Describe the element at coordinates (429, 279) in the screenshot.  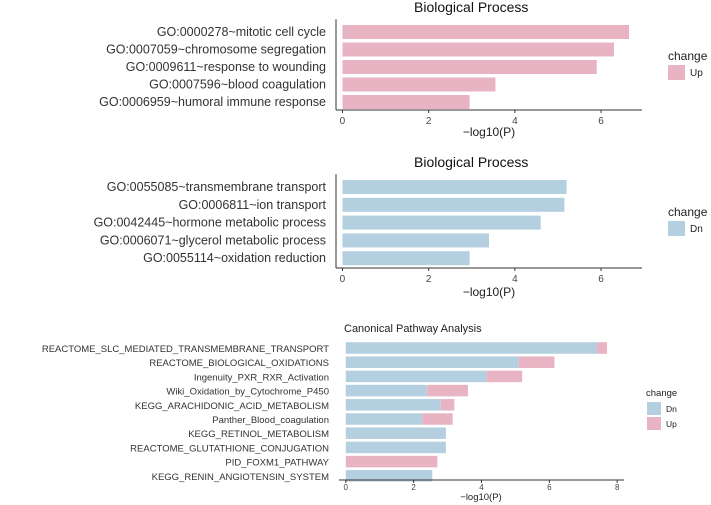
I see `chart-2-x-tick-label-2: 2` at that location.